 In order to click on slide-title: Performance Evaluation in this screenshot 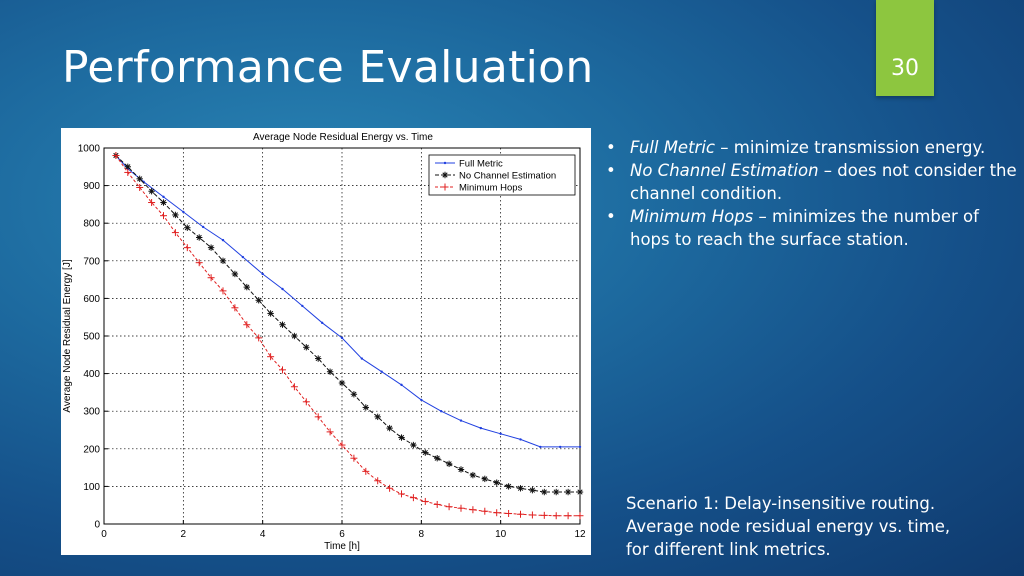, I will do `click(328, 67)`.